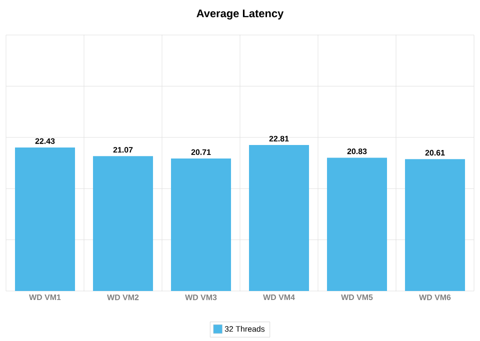  Describe the element at coordinates (240, 15) in the screenshot. I see `chart-title: Average Latency` at that location.